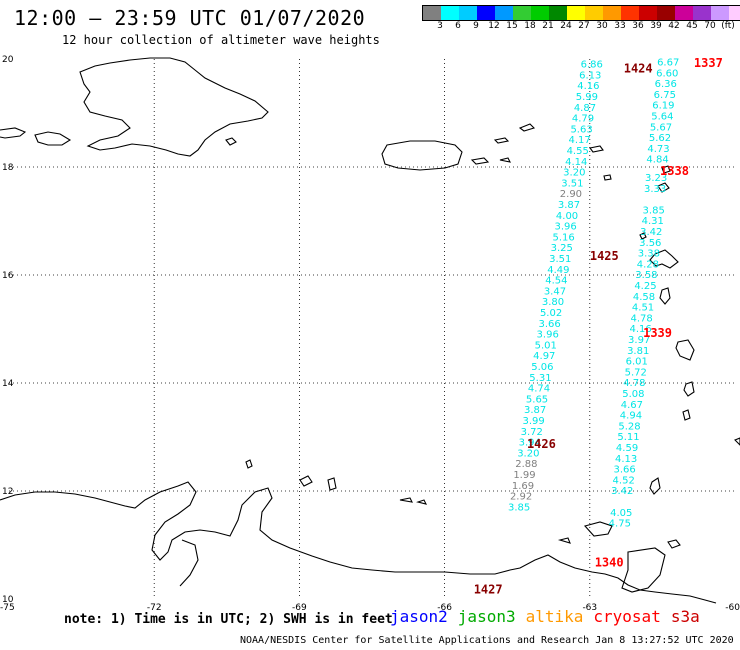  Describe the element at coordinates (663, 187) in the screenshot. I see `coast-antigua` at that location.